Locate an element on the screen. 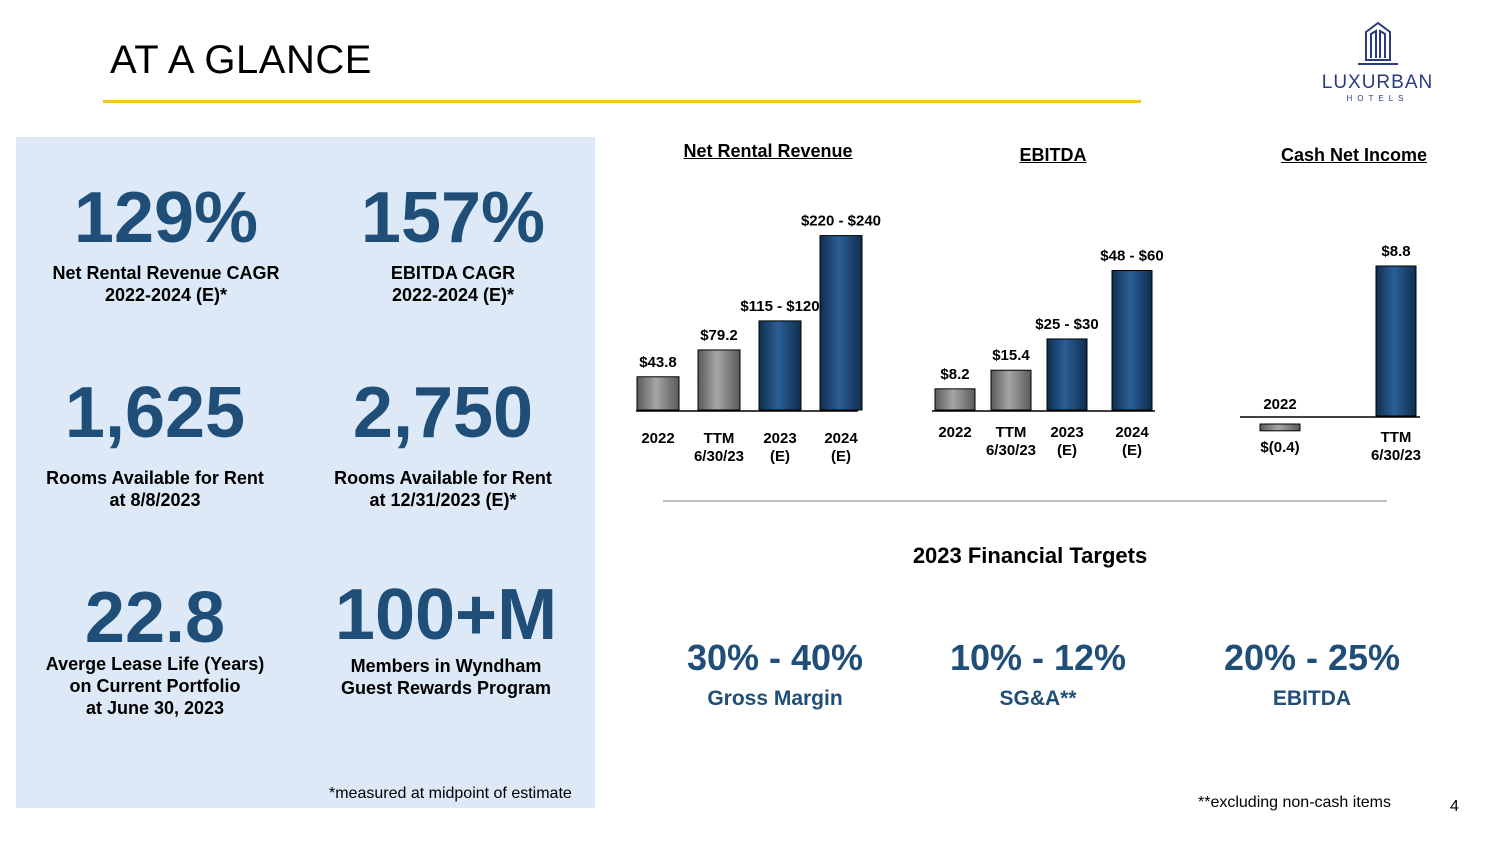 Image resolution: width=1500 pixels, height=844 pixels. target-value: 30% - 40% is located at coordinates (775, 657).